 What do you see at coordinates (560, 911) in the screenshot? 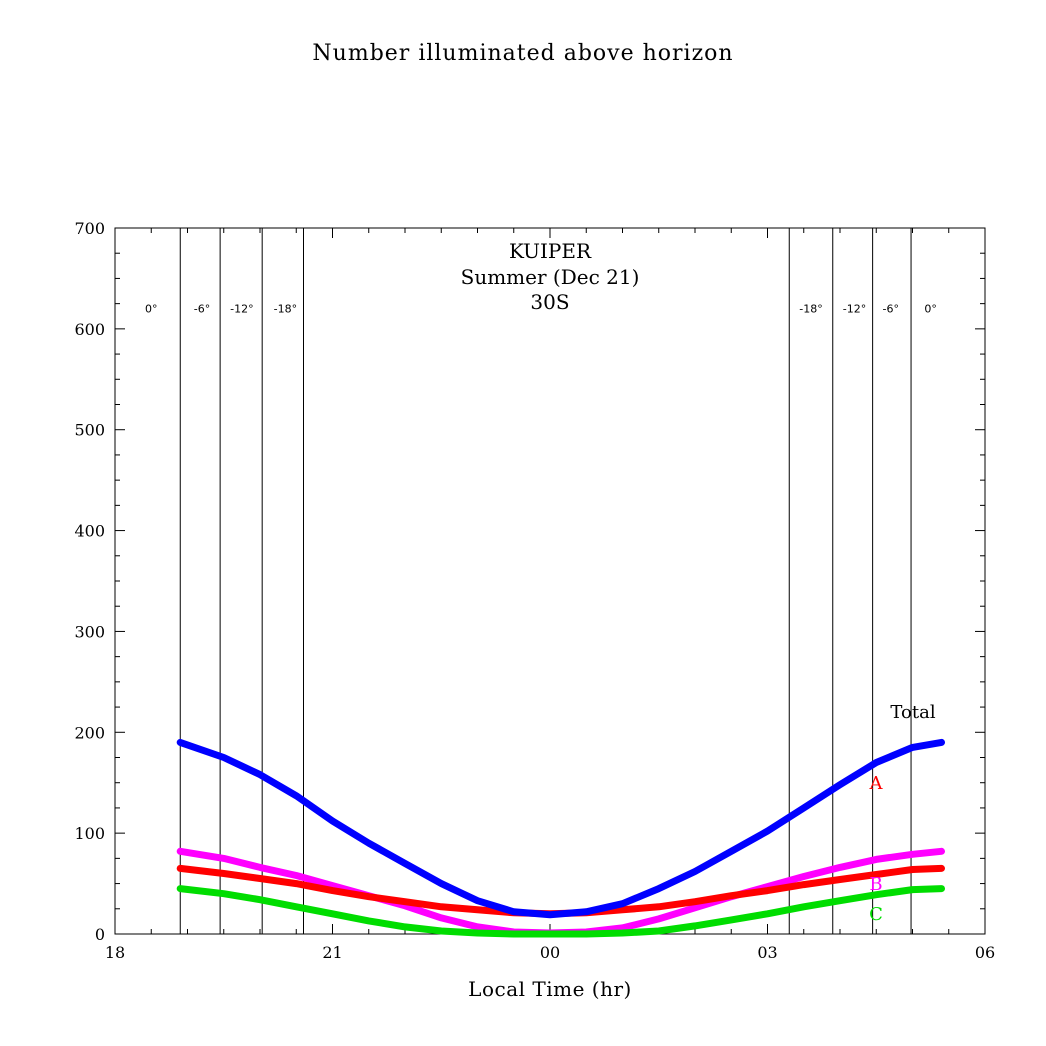
I see `series-line-c` at bounding box center [560, 911].